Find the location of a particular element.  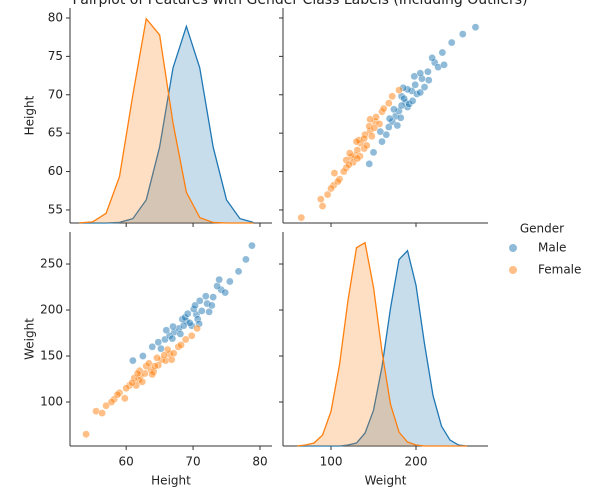

legend-label: Female is located at coordinates (559, 270).